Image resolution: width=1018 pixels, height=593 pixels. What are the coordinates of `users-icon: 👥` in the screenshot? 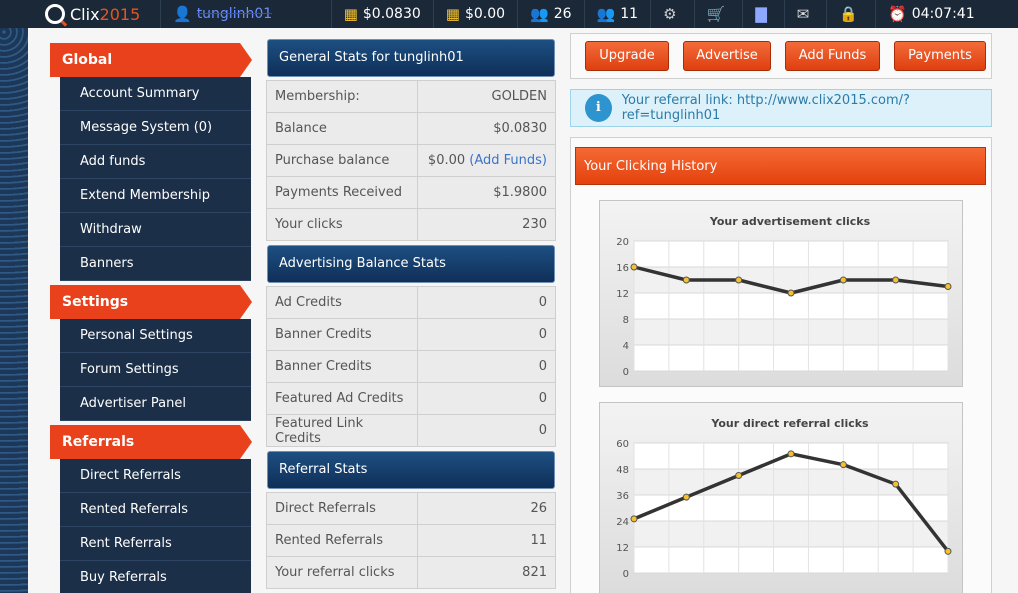 It's located at (539, 14).